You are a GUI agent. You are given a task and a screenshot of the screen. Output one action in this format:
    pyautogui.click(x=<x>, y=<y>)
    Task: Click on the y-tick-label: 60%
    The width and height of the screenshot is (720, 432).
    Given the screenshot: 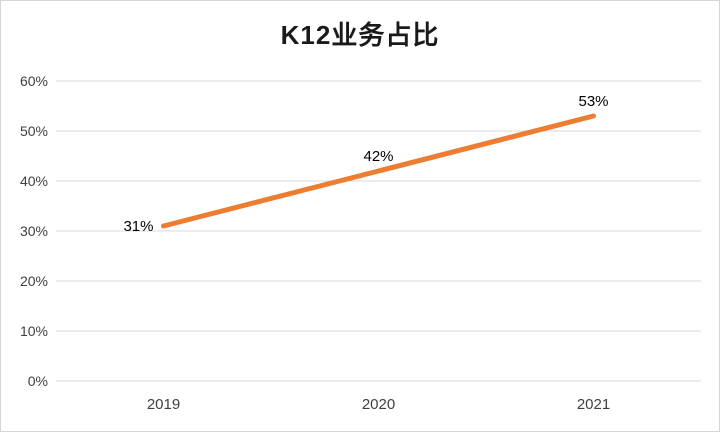 What is the action you would take?
    pyautogui.click(x=34, y=81)
    